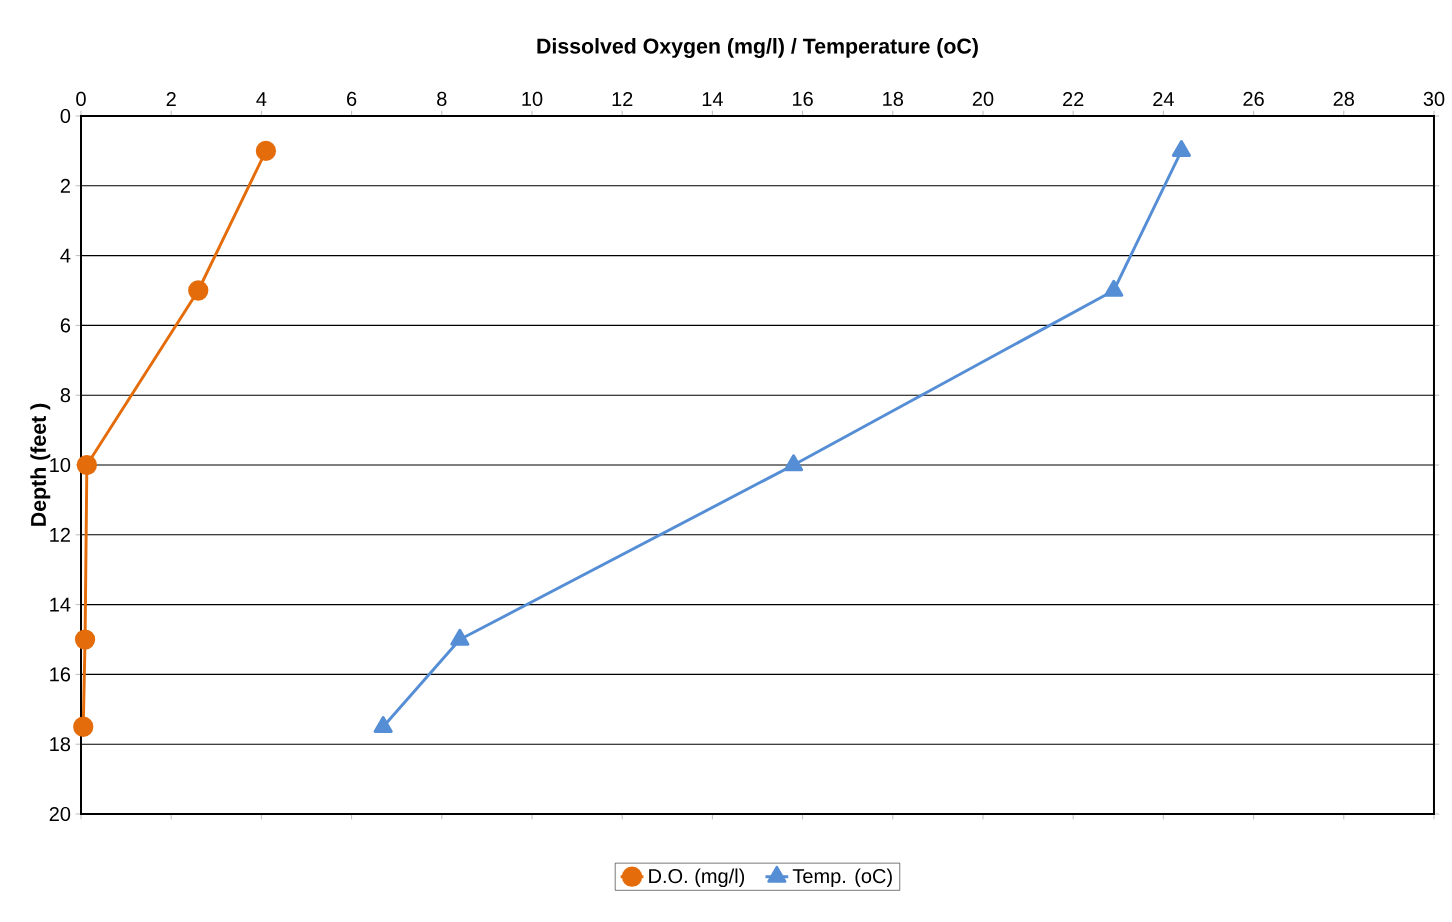  I want to click on x-axis-title: Dissolved Oxygen (mg/l) / Temperature (oC), so click(757, 47).